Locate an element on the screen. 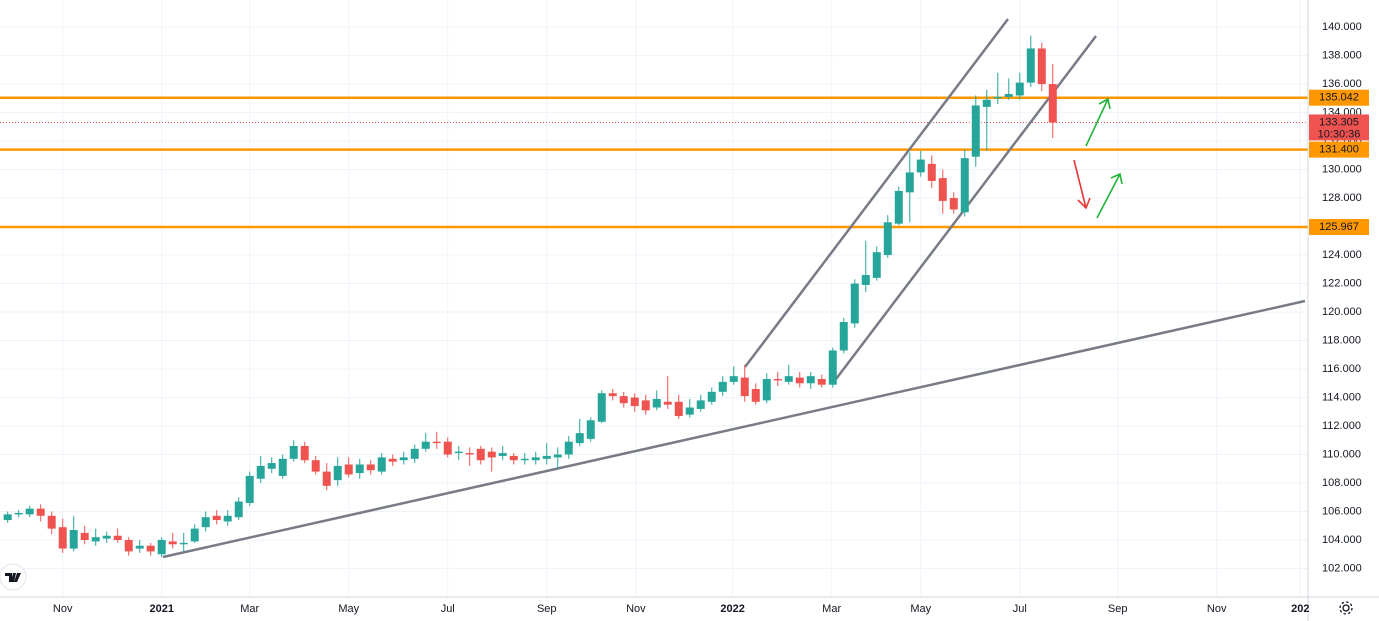  countdown: 10:30:36 is located at coordinates (1339, 134).